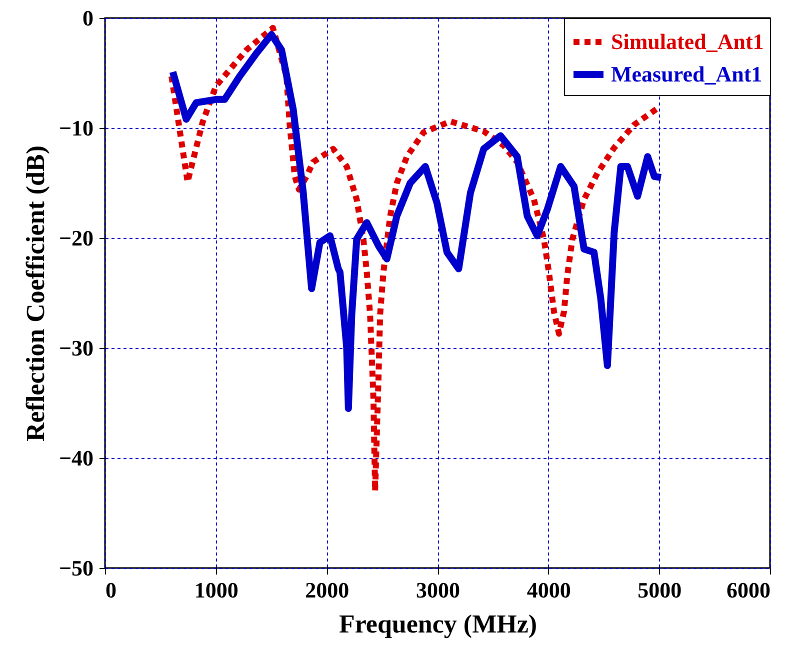 The image size is (807, 659). Describe the element at coordinates (548, 590) in the screenshot. I see `x-tick-label: 4000` at that location.